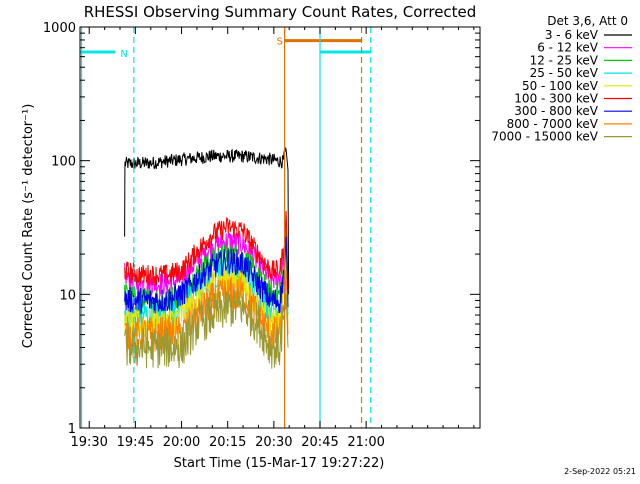 The width and height of the screenshot is (640, 484). I want to click on series-line-100-300-kev, so click(206, 250).